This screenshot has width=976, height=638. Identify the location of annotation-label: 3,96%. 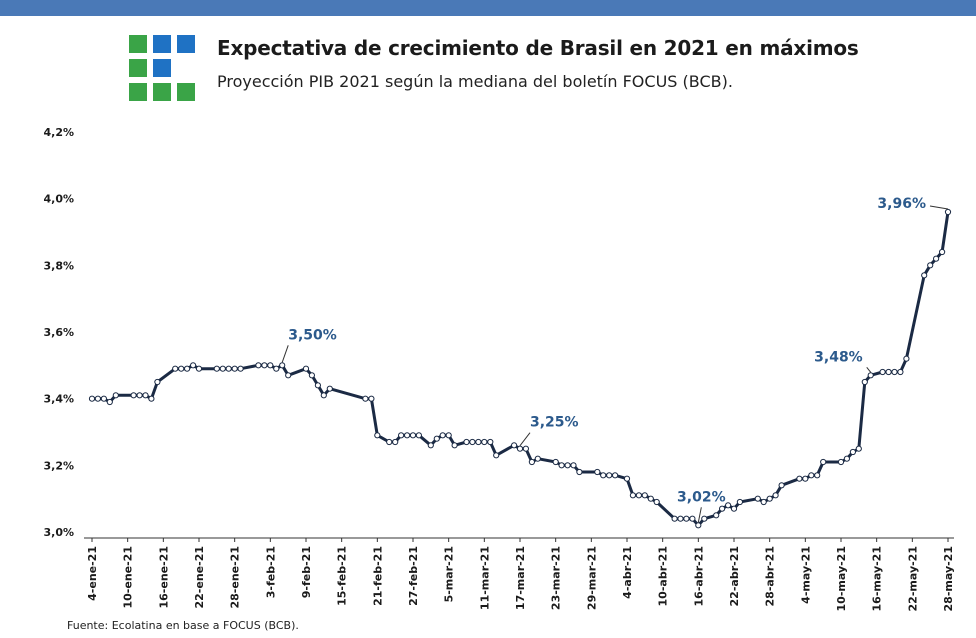
(901, 204).